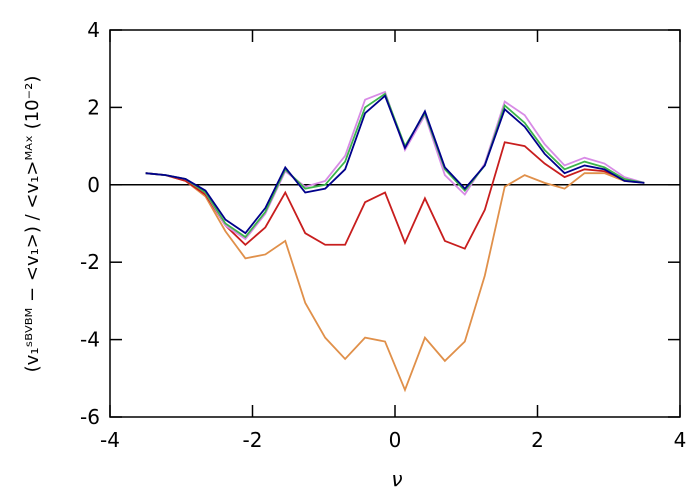 The width and height of the screenshot is (700, 500). Describe the element at coordinates (93, 30) in the screenshot. I see `y-tick-label: 4` at that location.